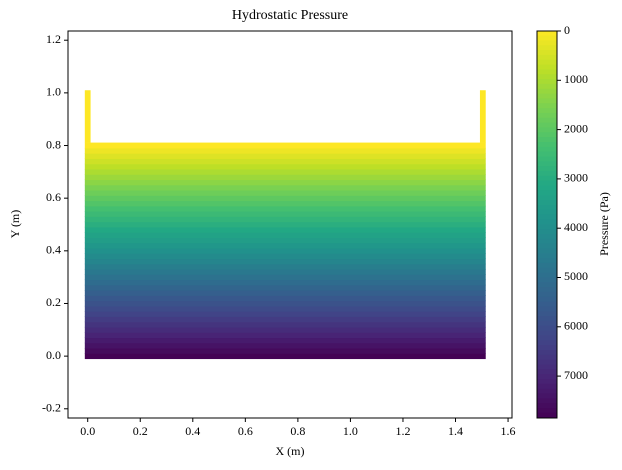 The image size is (622, 470). Describe the element at coordinates (290, 15) in the screenshot. I see `chart-title: Hydrostatic Pressure` at that location.